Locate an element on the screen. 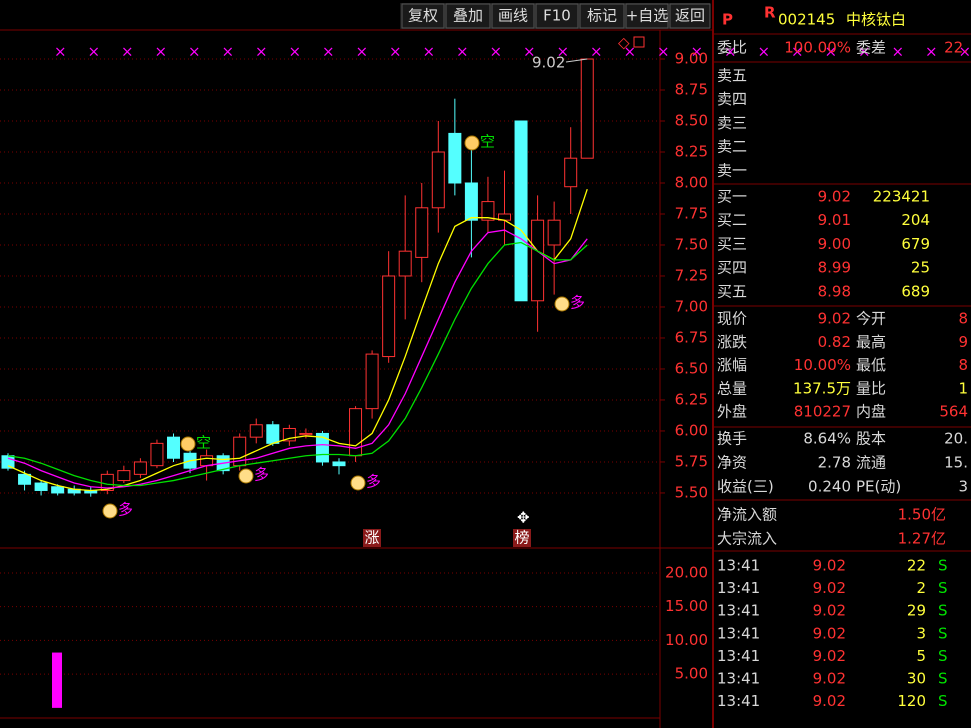  ask-label: 卖五 is located at coordinates (732, 76).